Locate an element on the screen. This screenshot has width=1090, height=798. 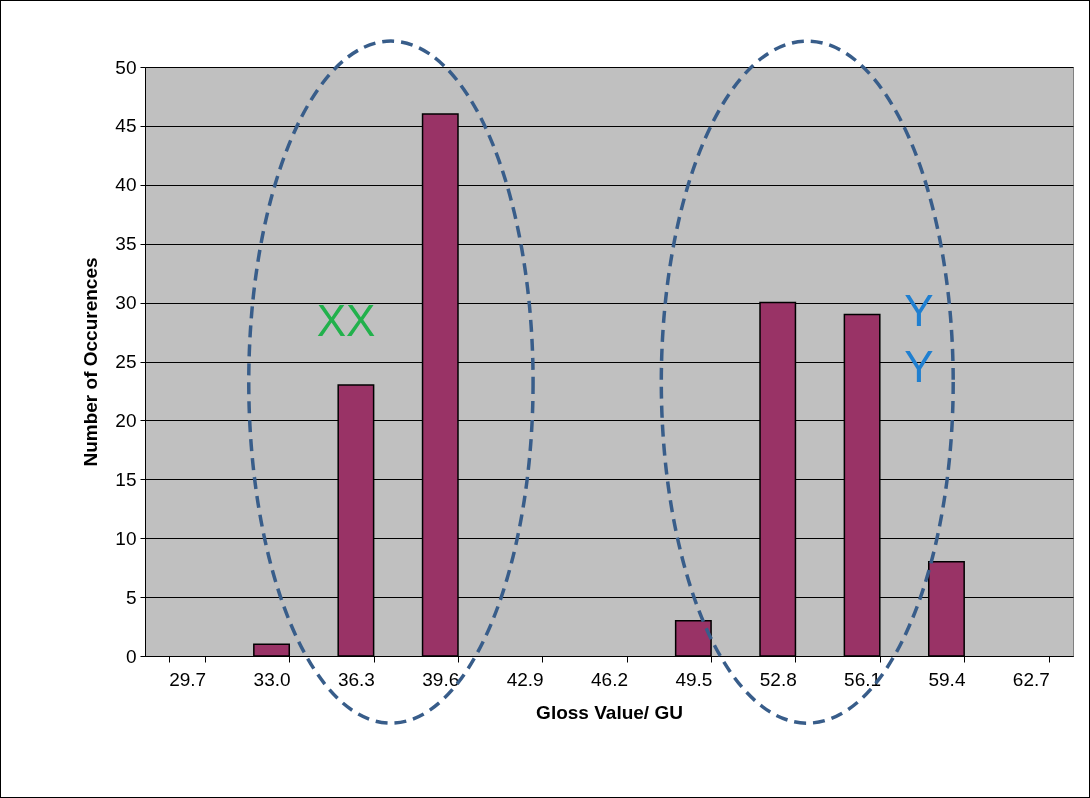
y-axis-title: Number of Occurences is located at coordinates (91, 362).